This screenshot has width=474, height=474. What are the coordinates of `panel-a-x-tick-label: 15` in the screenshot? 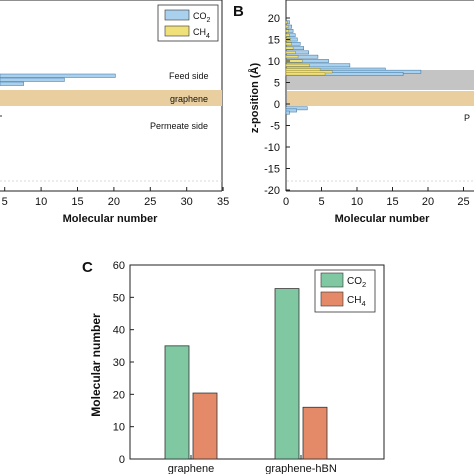 It's located at (77, 202).